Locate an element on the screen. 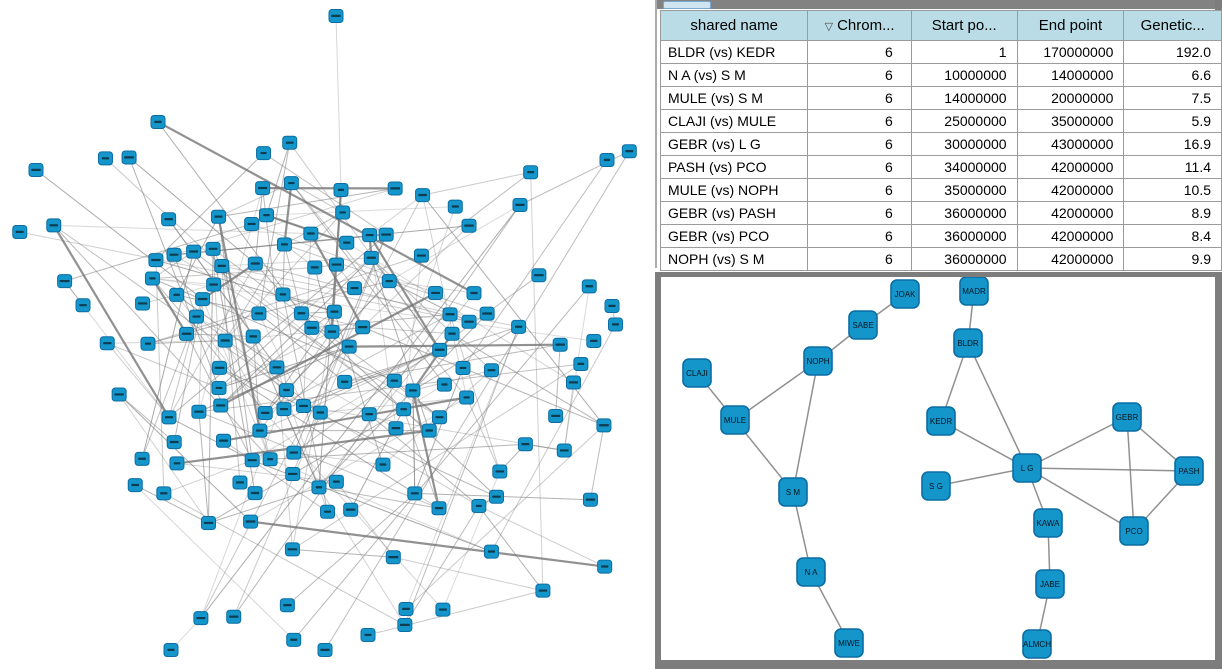  table-row: GEBR (vs) PASH 6 36000000 42000000 8.9 is located at coordinates (940, 213).